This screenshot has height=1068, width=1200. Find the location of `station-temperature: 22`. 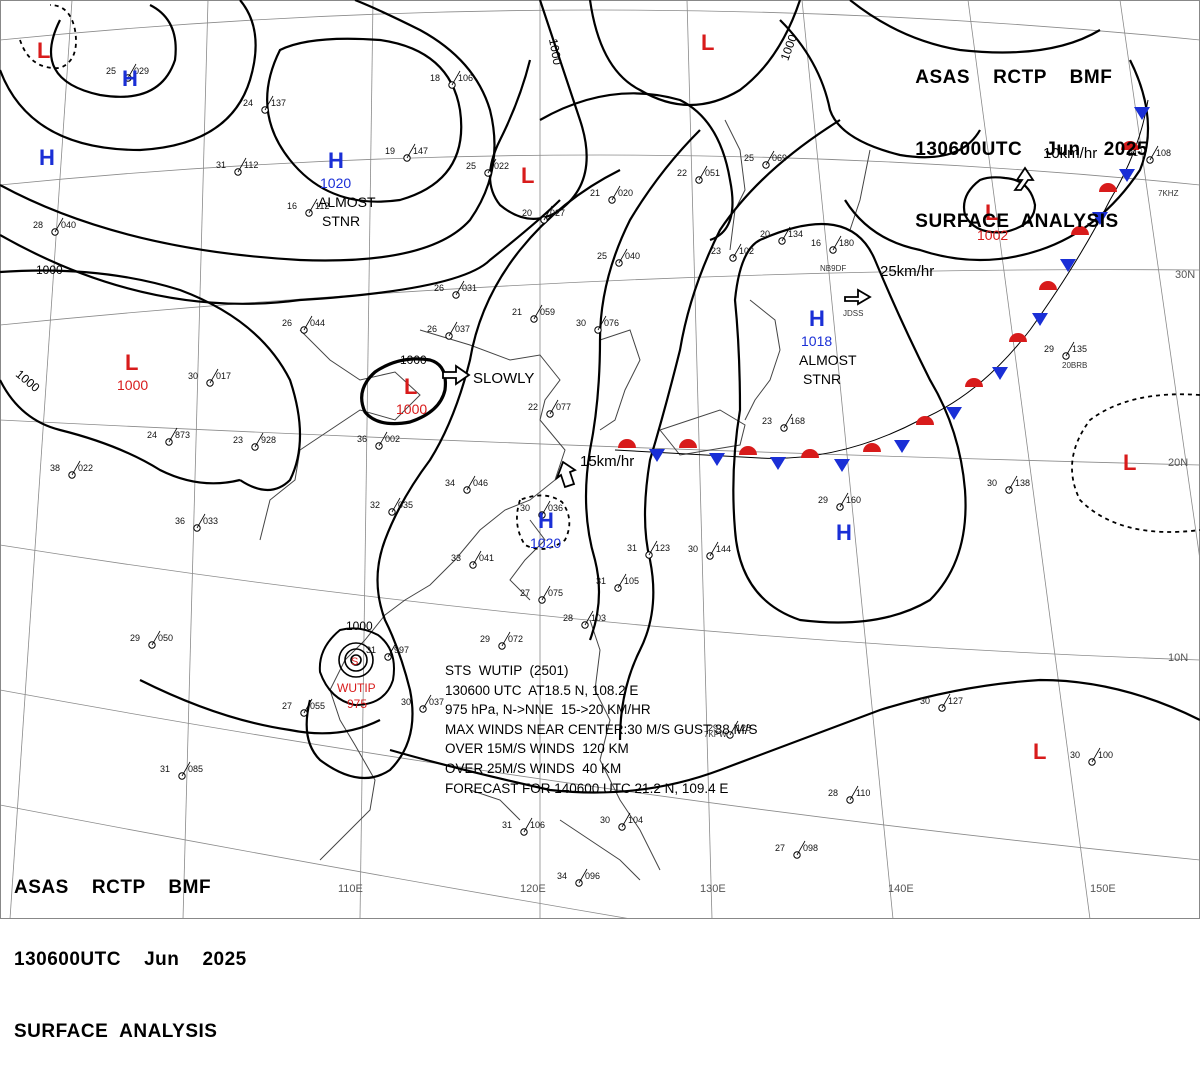

station-temperature: 22 is located at coordinates (682, 173).